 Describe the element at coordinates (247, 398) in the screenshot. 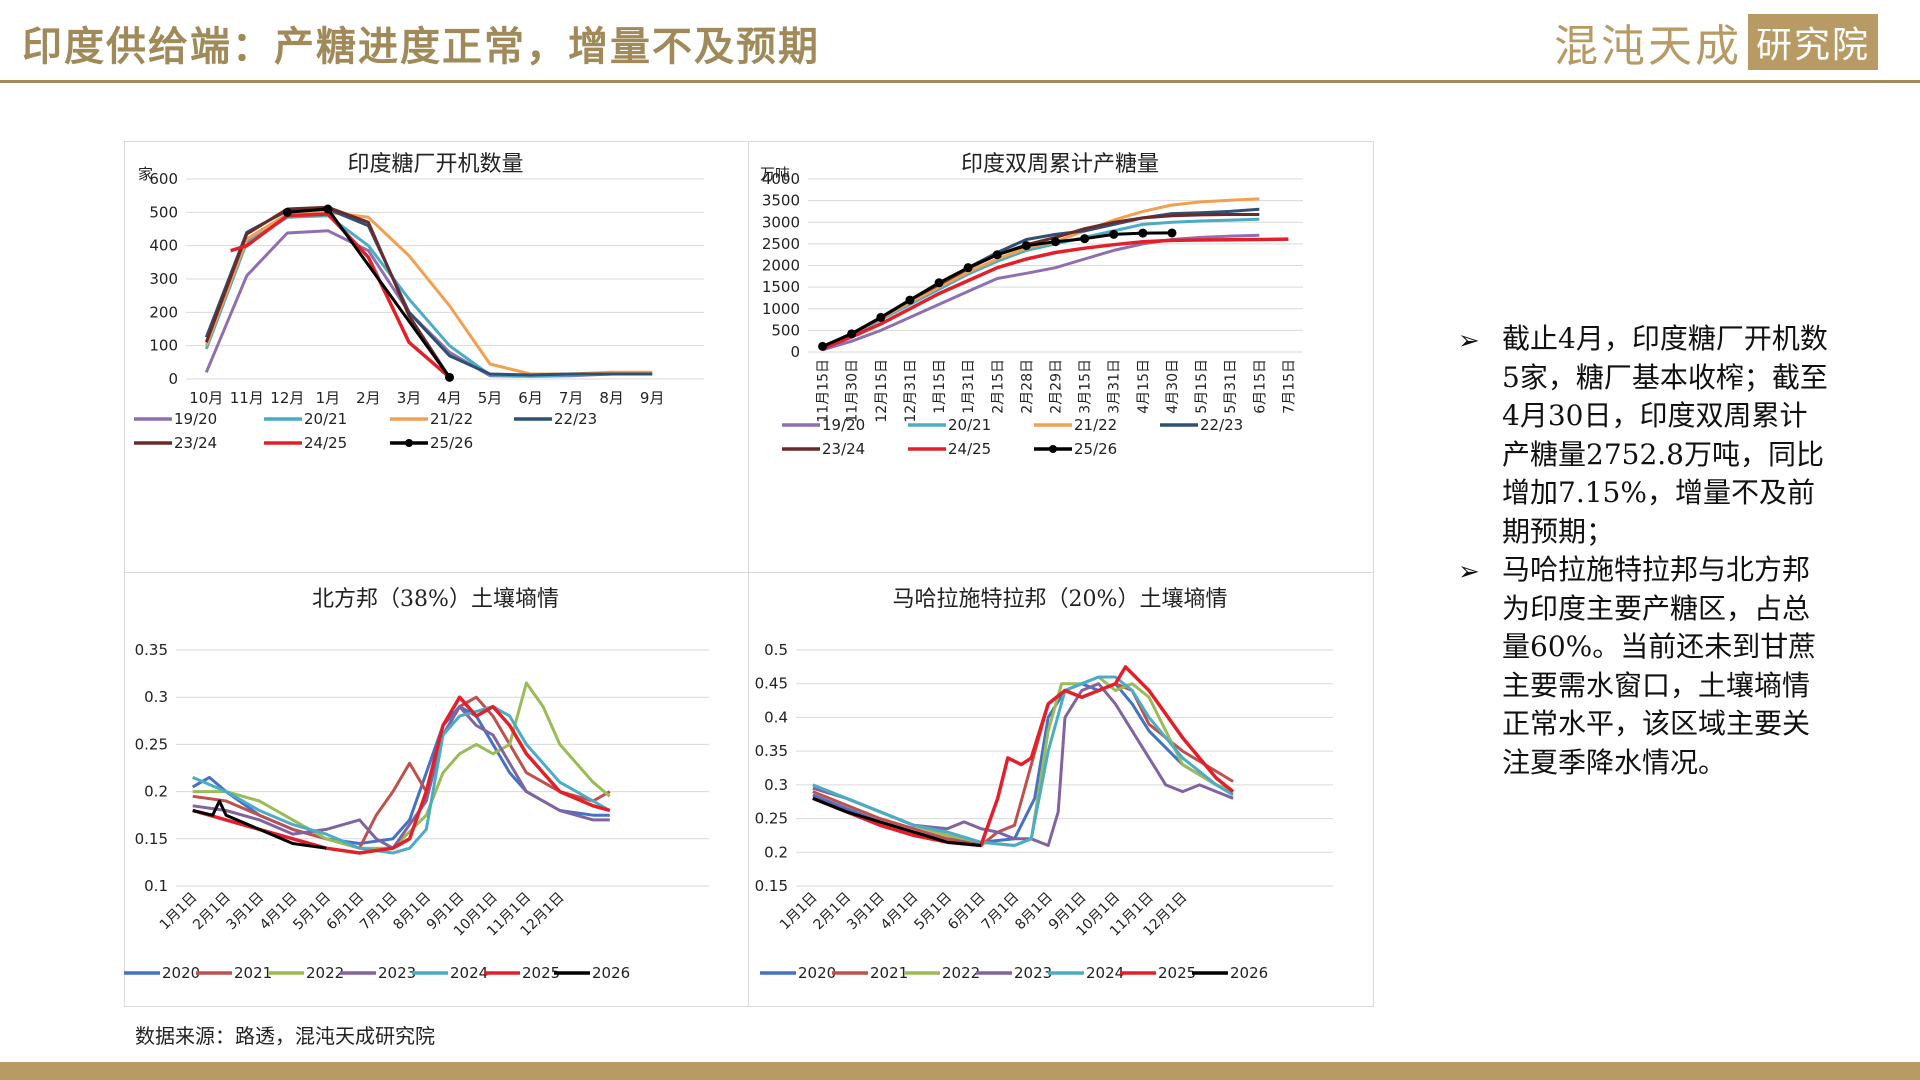

I see `x-tick-label: 11月` at that location.